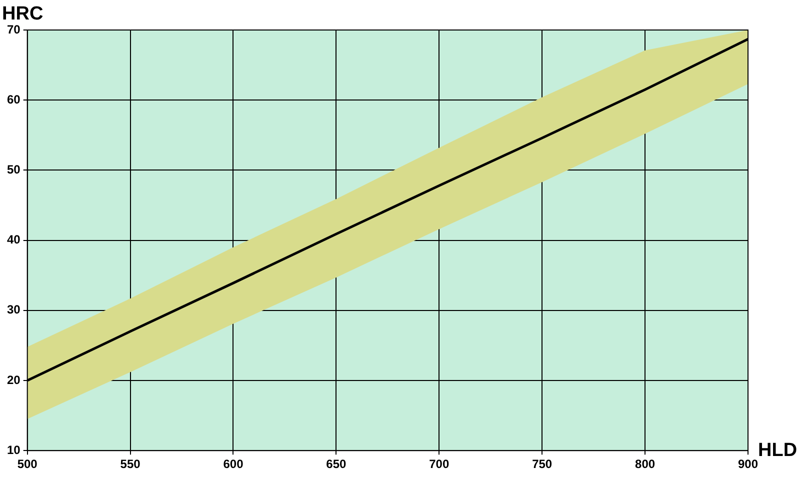 The height and width of the screenshot is (477, 800). Describe the element at coordinates (13, 449) in the screenshot. I see `y-tick-label: 10` at that location.